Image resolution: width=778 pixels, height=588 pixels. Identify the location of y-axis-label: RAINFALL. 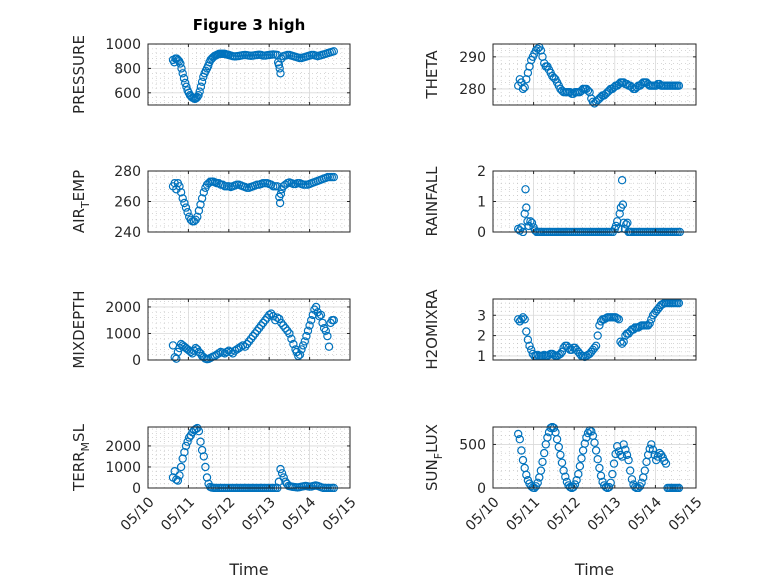
(432, 201).